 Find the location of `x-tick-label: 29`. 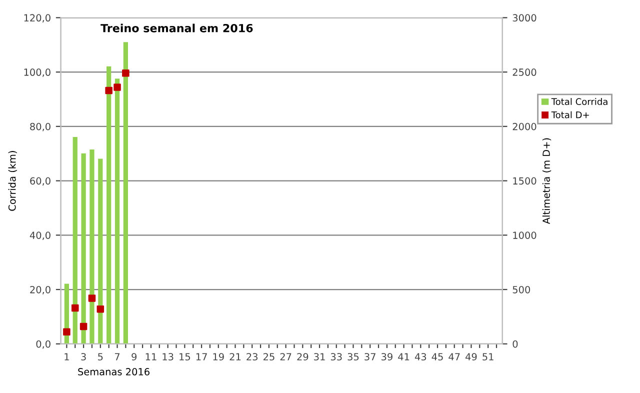

x-tick-label: 29 is located at coordinates (302, 356).